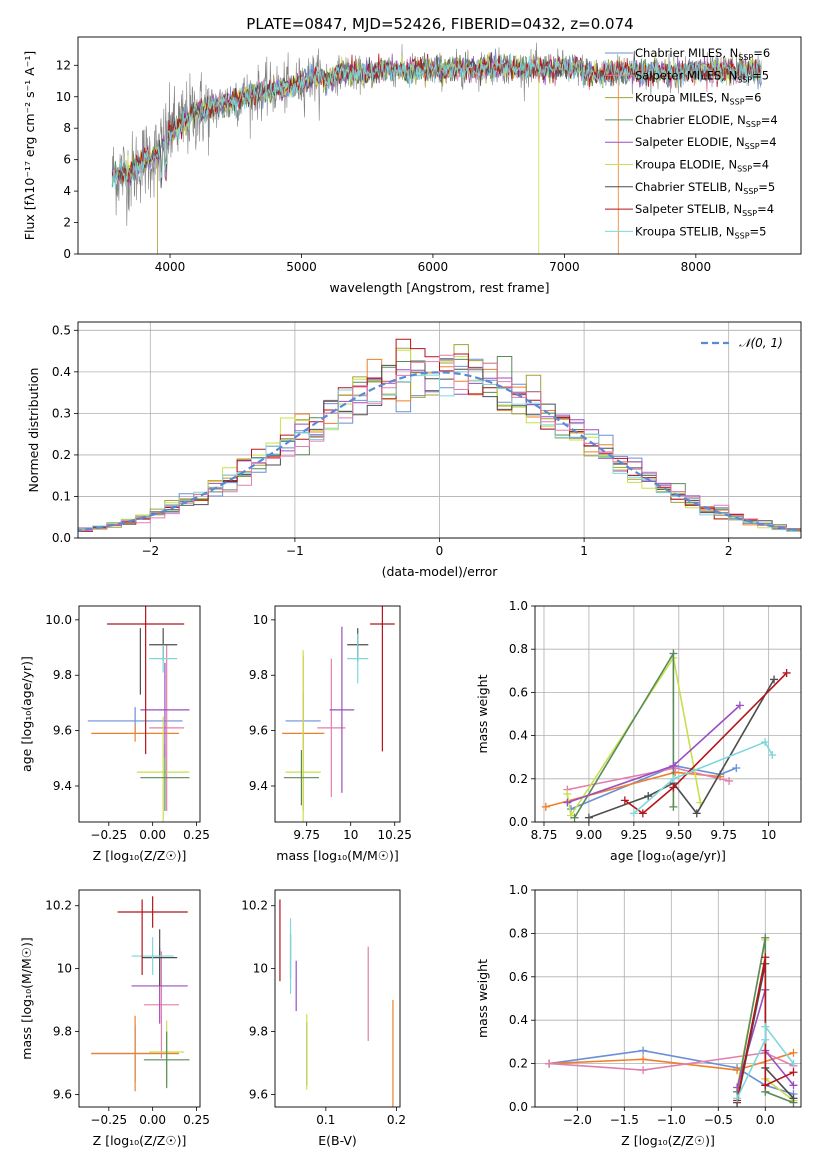 The image size is (819, 1170). What do you see at coordinates (196, 1120) in the screenshot?
I see `x-tick-label: 0.25` at bounding box center [196, 1120].